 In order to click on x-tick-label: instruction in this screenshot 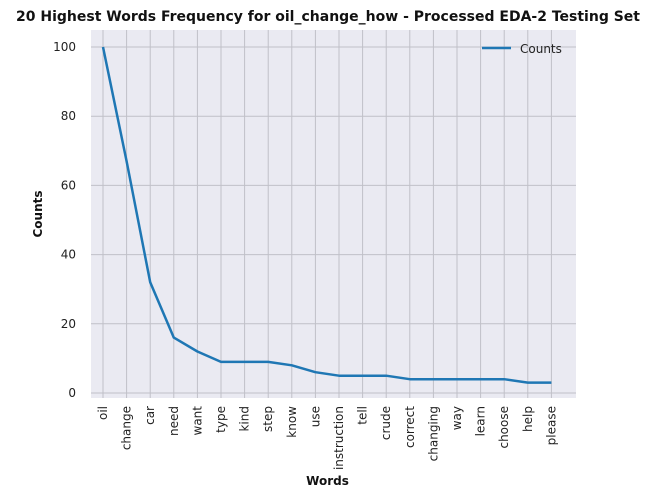, I will do `click(339, 438)`.